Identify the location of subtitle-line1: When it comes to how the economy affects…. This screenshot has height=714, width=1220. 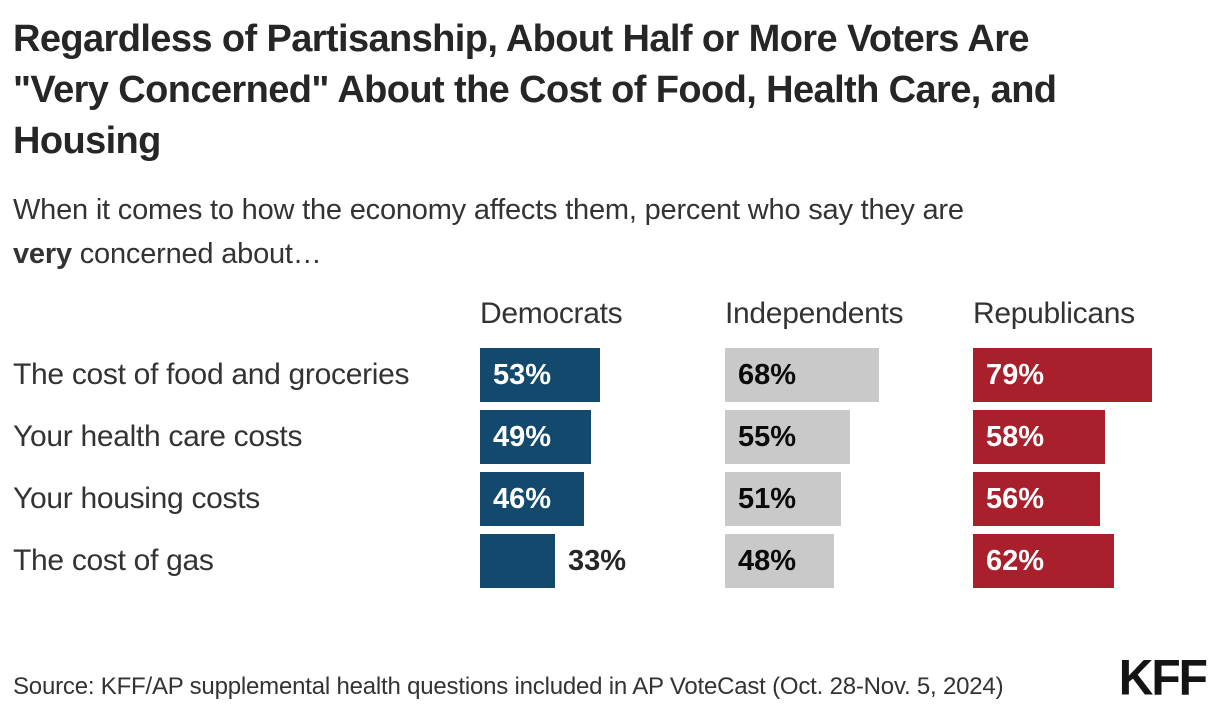
(488, 210).